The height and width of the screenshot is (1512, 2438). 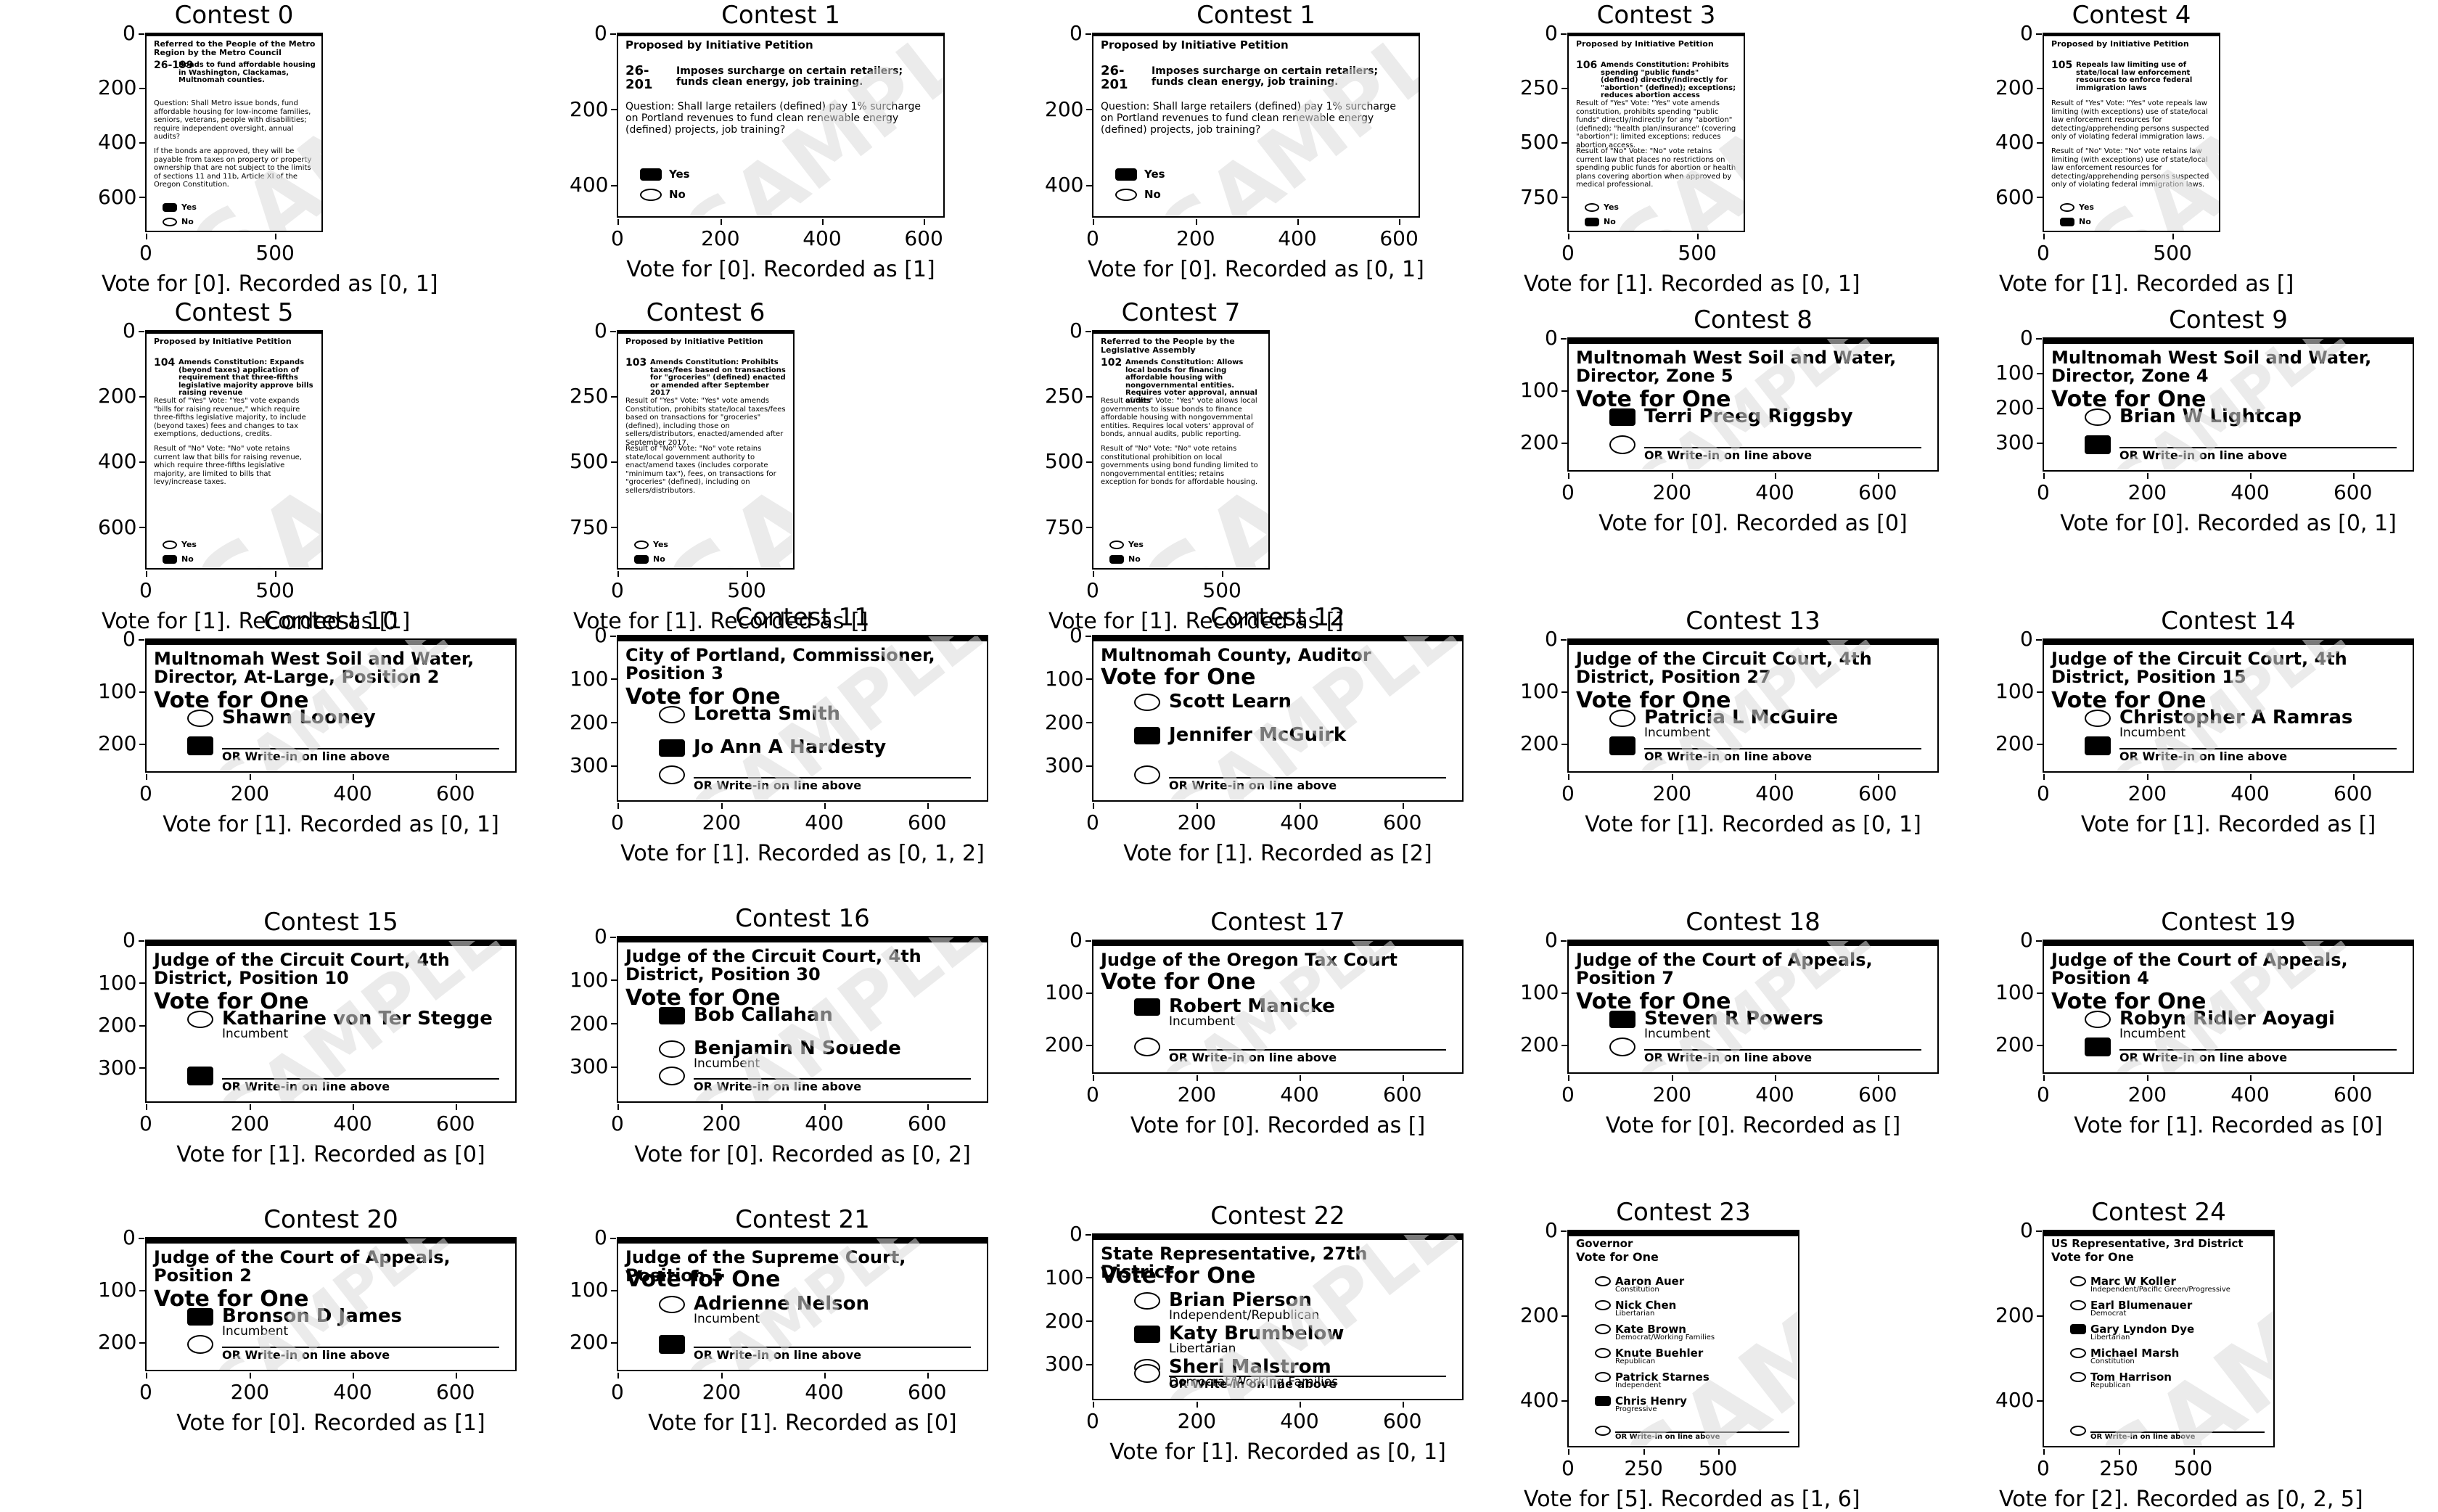 I want to click on write-in-label: OR Write-in on line above, so click(x=306, y=1355).